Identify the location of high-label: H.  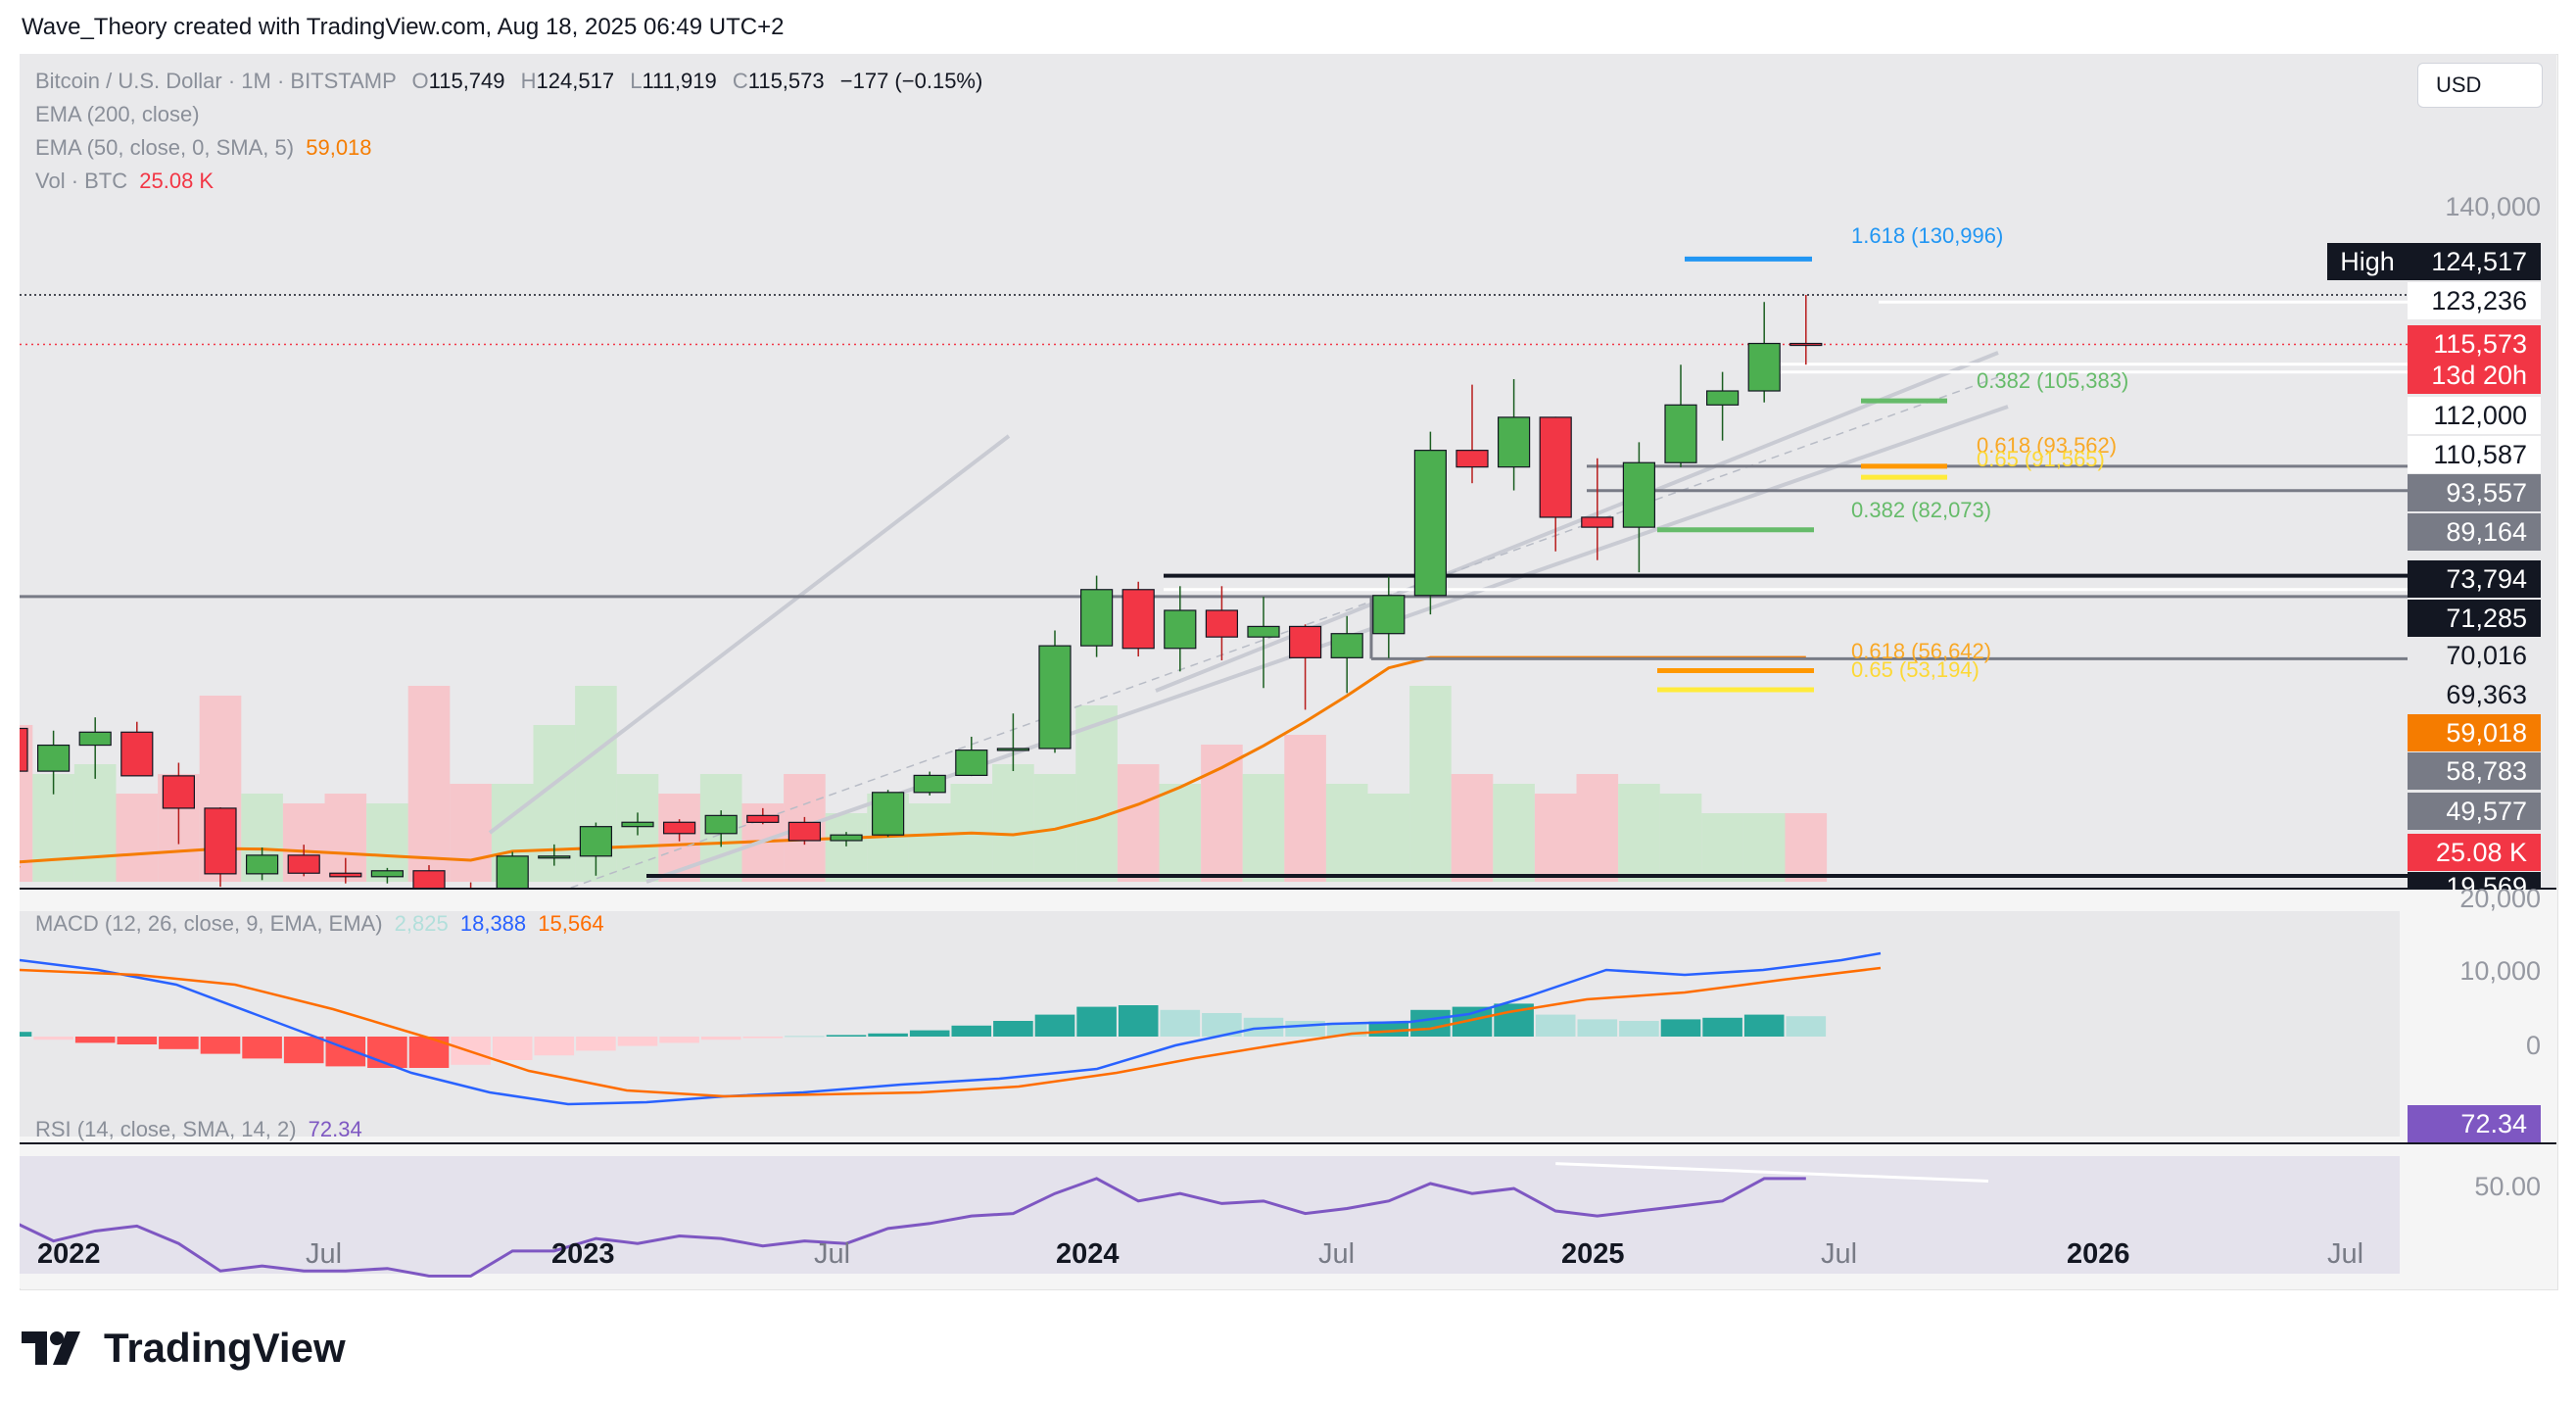
(528, 81).